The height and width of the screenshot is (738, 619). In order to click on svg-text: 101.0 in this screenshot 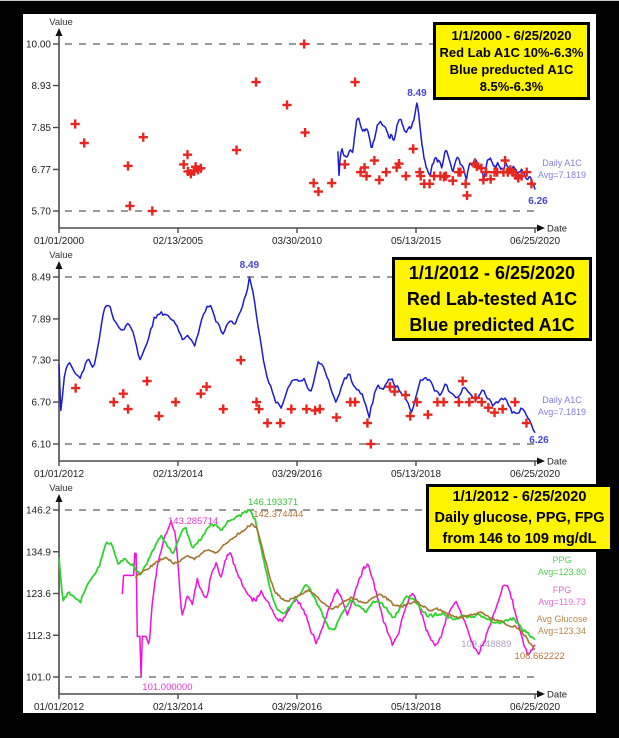, I will do `click(38, 678)`.